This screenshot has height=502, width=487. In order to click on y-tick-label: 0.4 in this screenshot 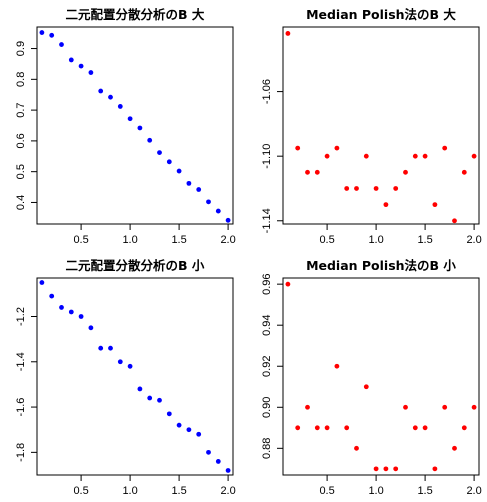, I will do `click(21, 202)`.